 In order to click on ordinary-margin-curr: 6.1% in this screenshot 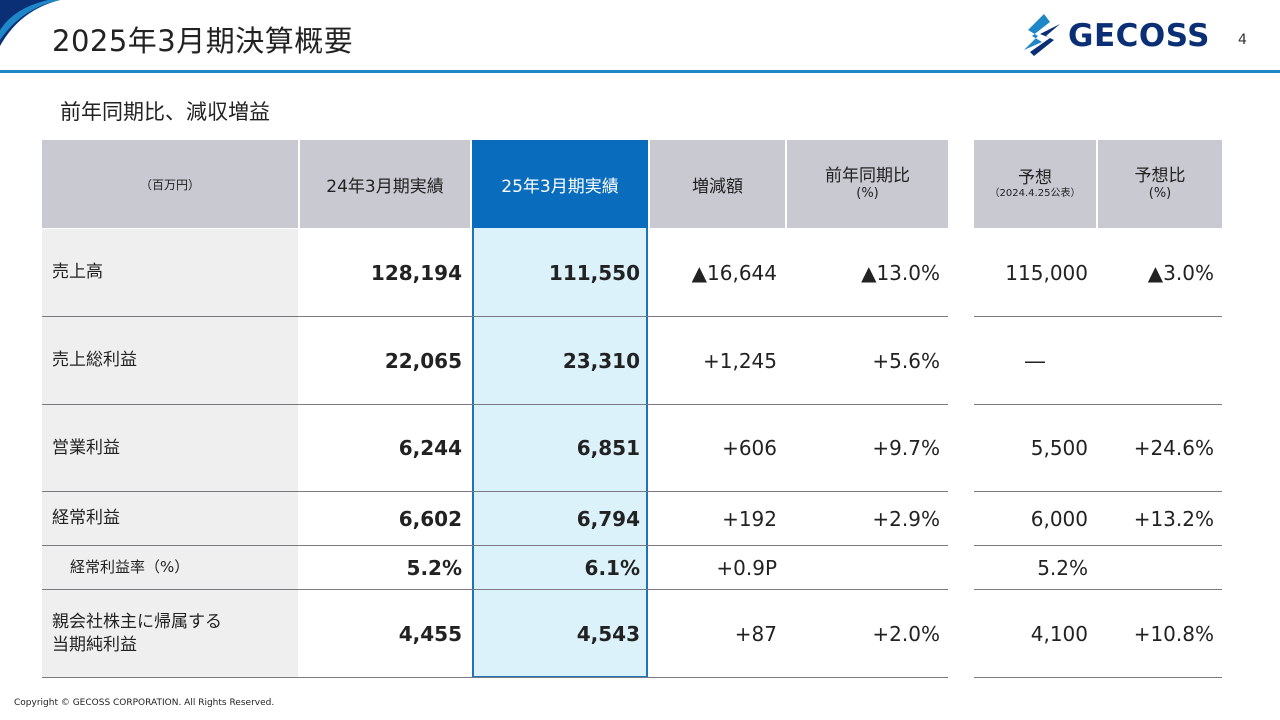, I will do `click(612, 567)`.